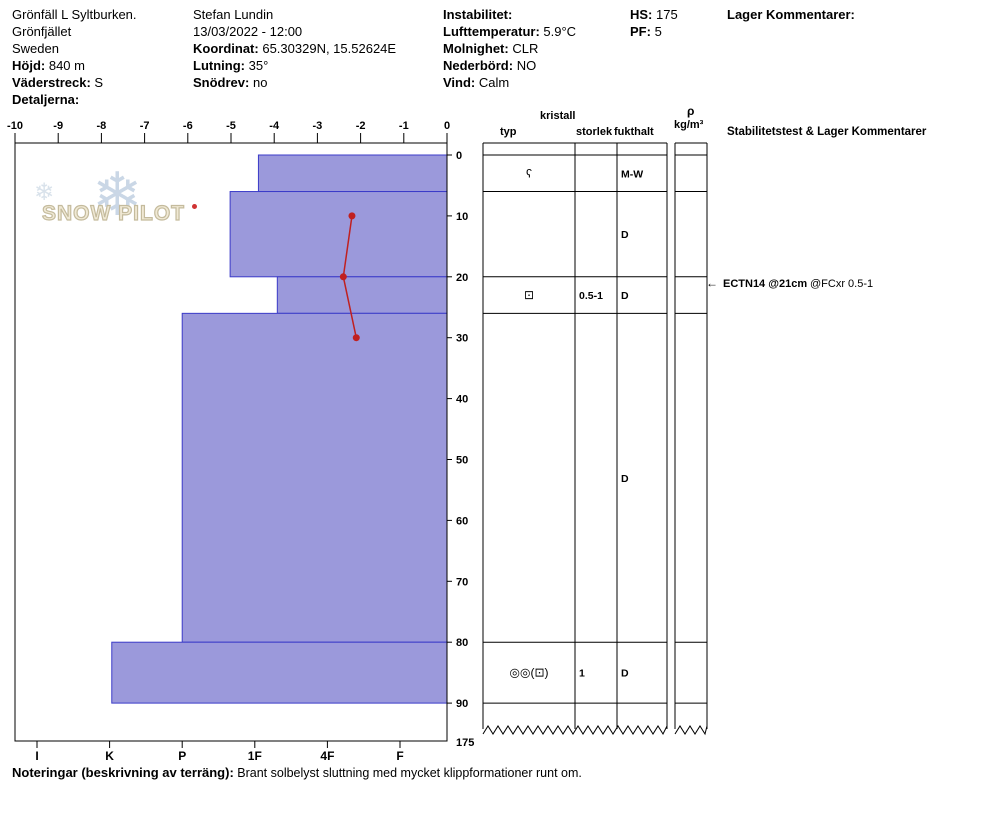 Image resolution: width=994 pixels, height=840 pixels. I want to click on layer-comments-row: Lager Kommentarer:, so click(791, 14).